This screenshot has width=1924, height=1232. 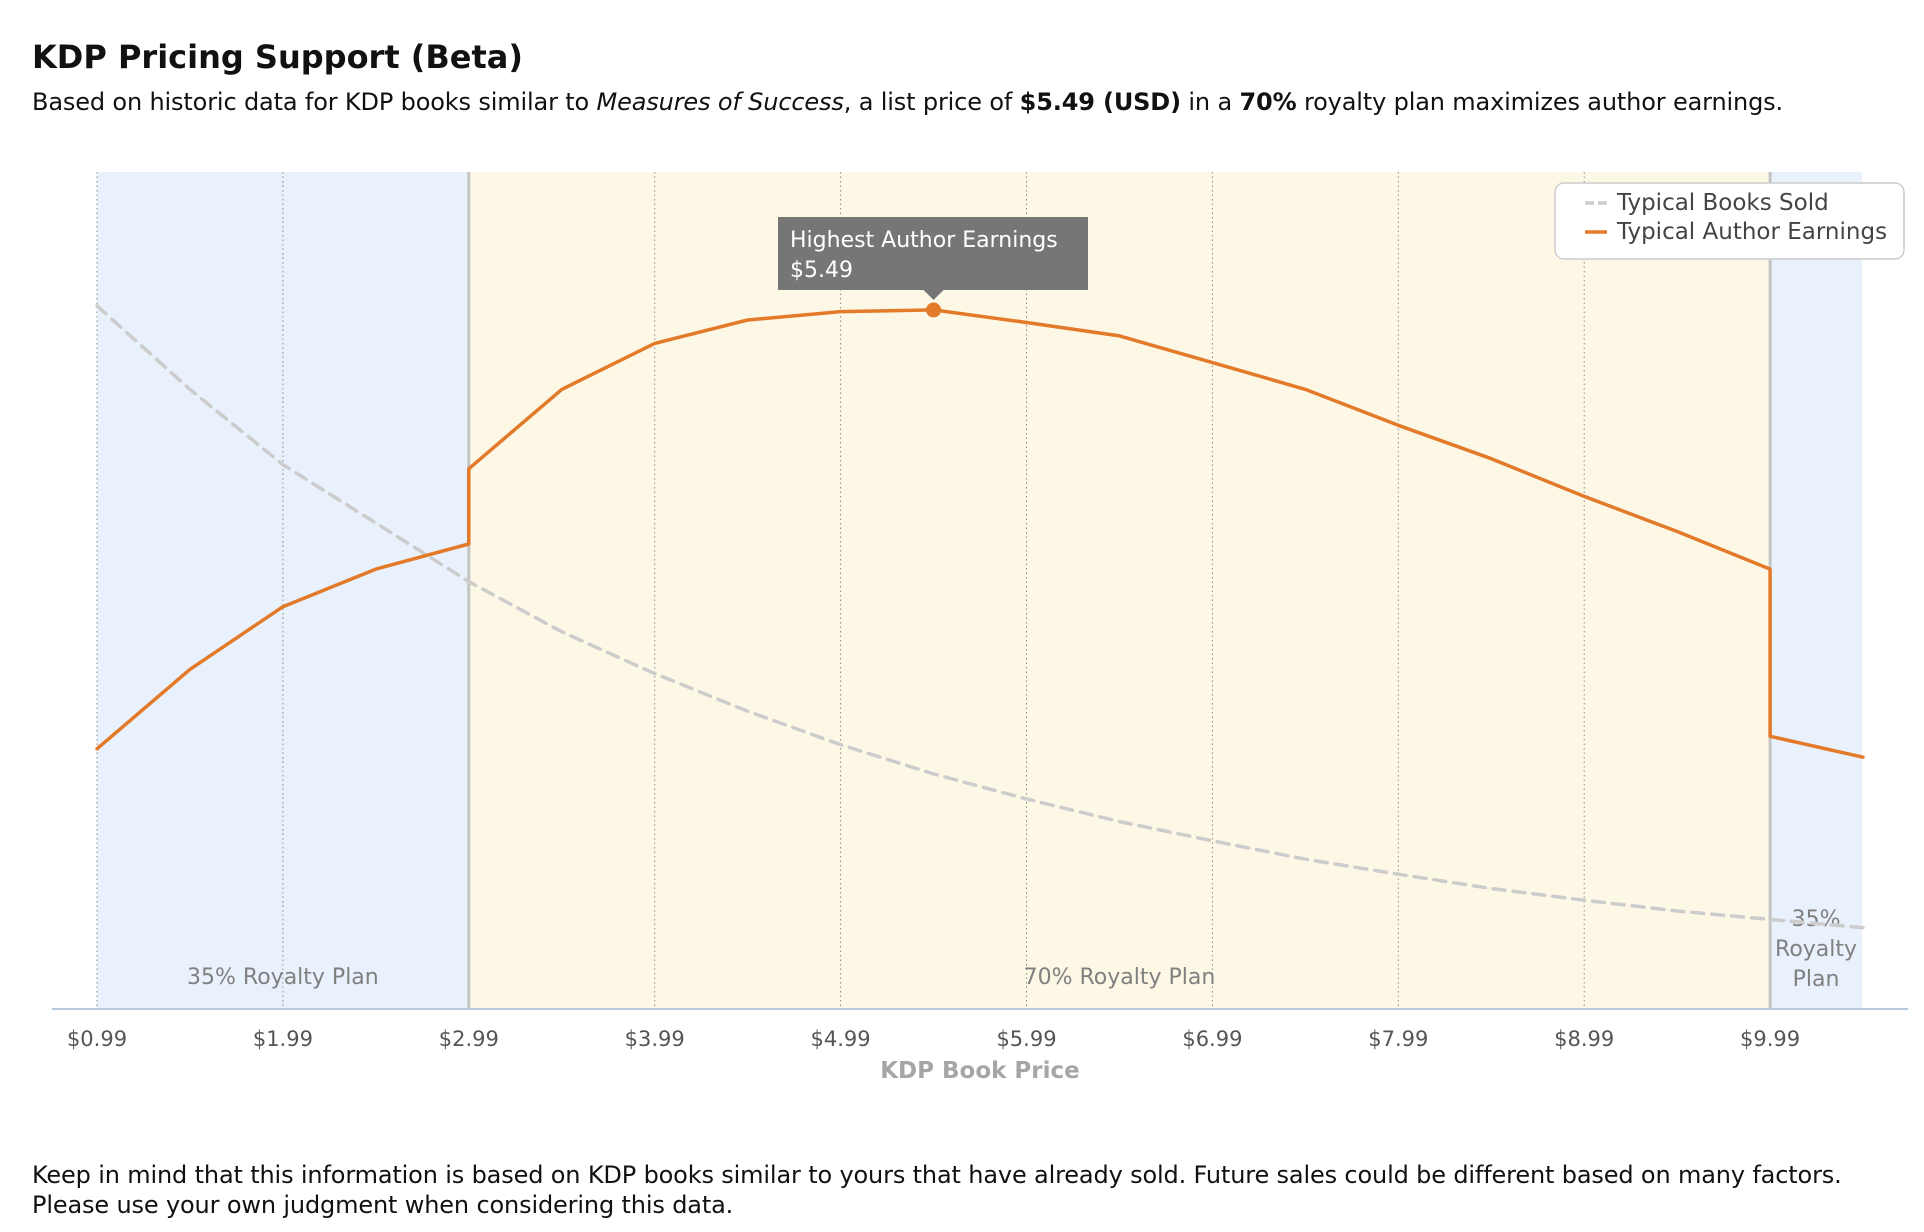 What do you see at coordinates (980, 1071) in the screenshot?
I see `x-axis-title: KDP Book Price` at bounding box center [980, 1071].